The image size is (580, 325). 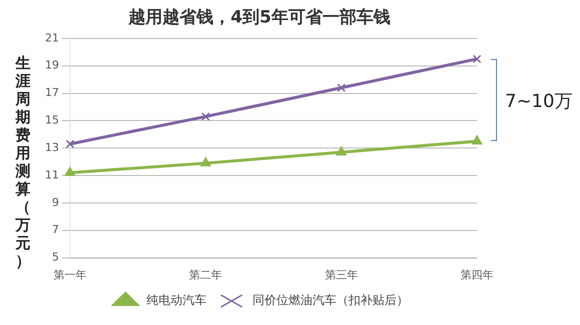 What do you see at coordinates (477, 275) in the screenshot?
I see `x-tick-label: 第四年` at bounding box center [477, 275].